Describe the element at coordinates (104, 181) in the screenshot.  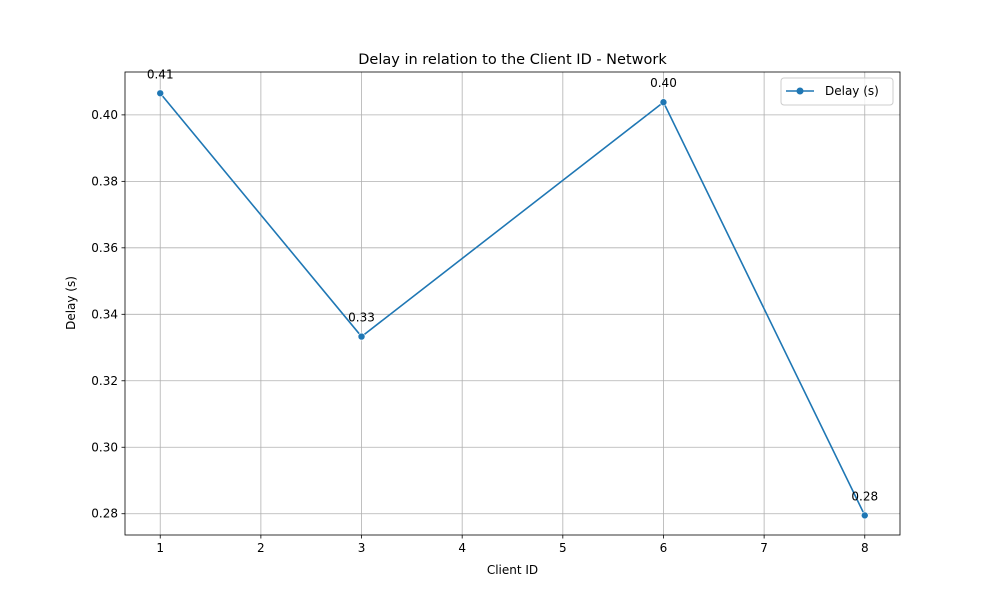
I see `y-tick-label: 0.38` at that location.